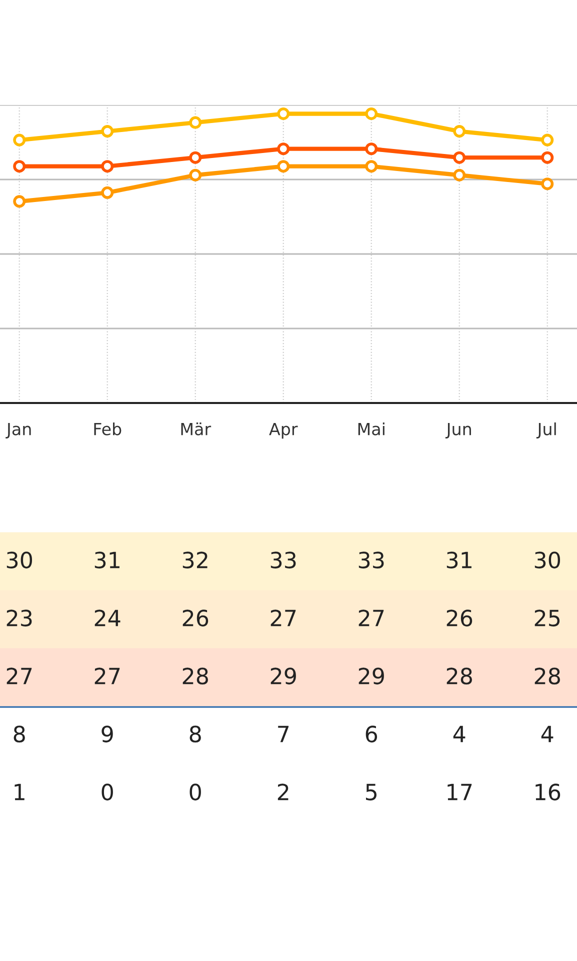  What do you see at coordinates (283, 430) in the screenshot?
I see `x-tick-label: Apr` at bounding box center [283, 430].